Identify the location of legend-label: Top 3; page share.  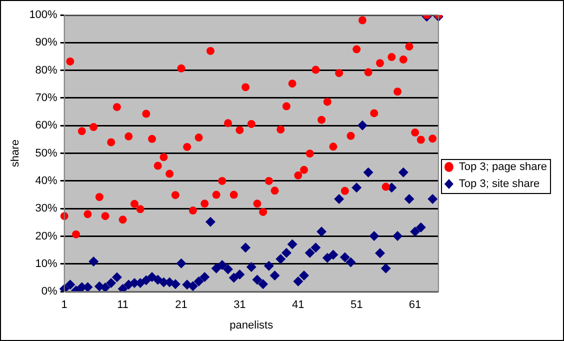
(503, 167).